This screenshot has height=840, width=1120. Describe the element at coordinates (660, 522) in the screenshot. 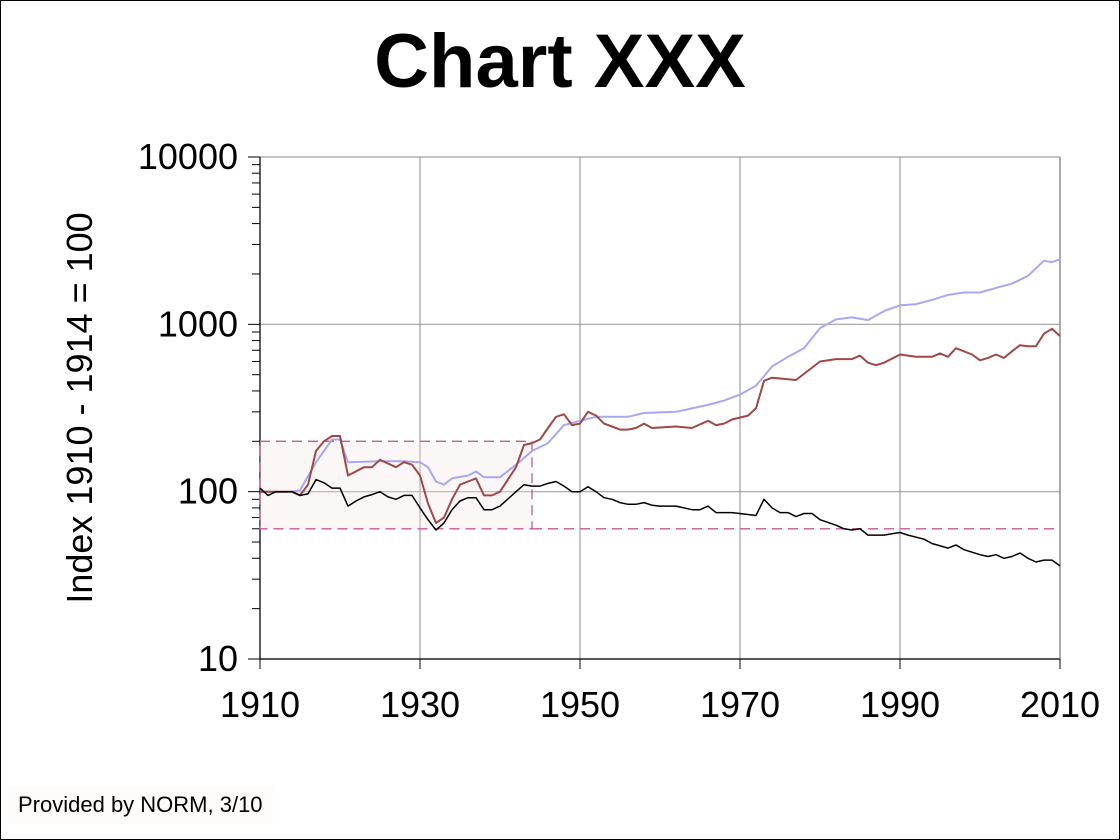

I see `series-line-black` at that location.